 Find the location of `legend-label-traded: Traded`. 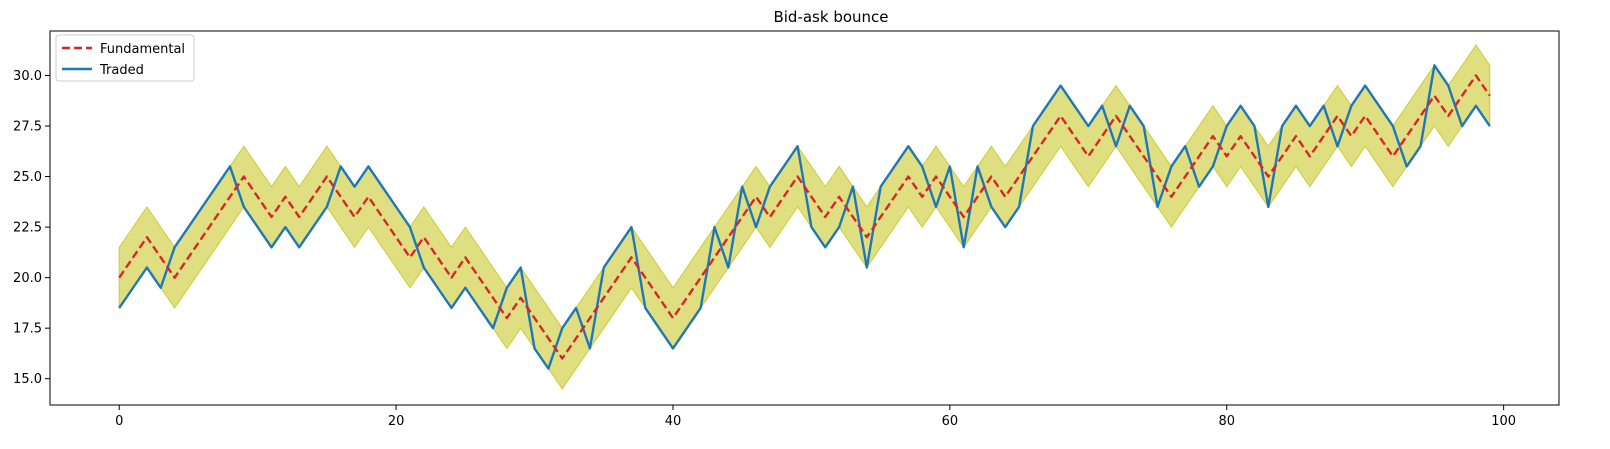

legend-label-traded: Traded is located at coordinates (121, 70).